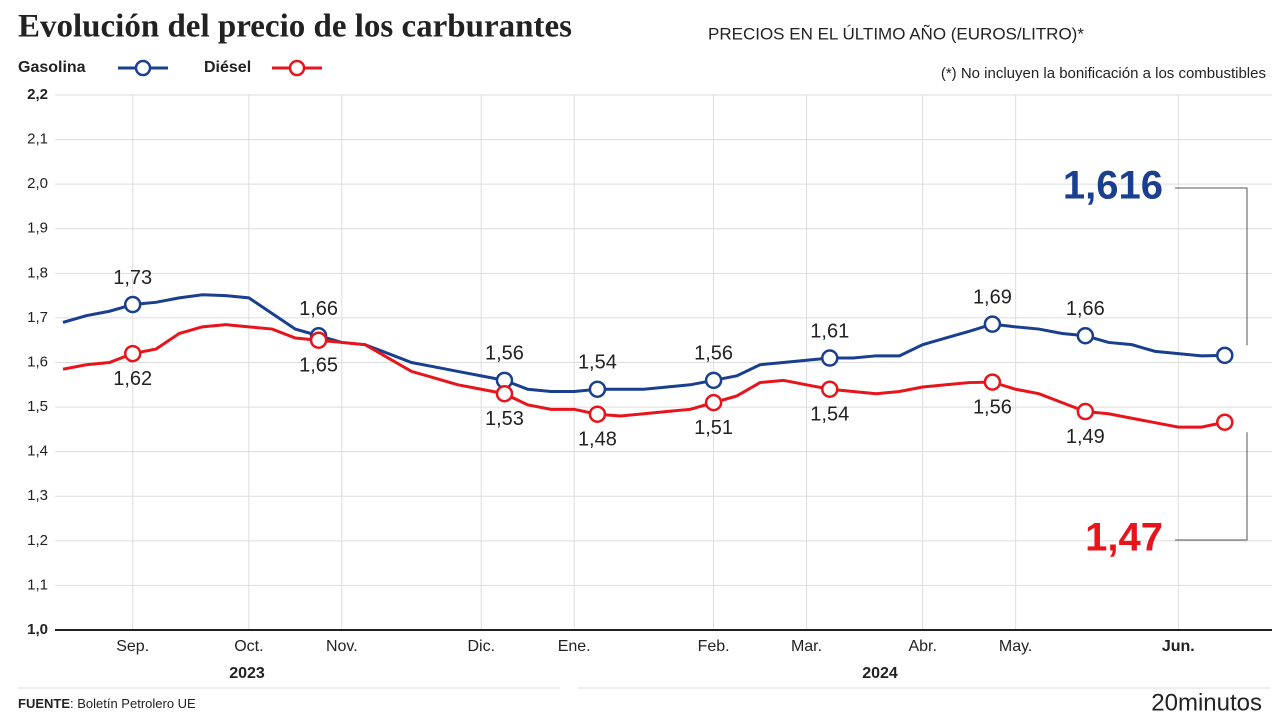 The height and width of the screenshot is (720, 1280). I want to click on legend-label: Gasolina, so click(52, 67).